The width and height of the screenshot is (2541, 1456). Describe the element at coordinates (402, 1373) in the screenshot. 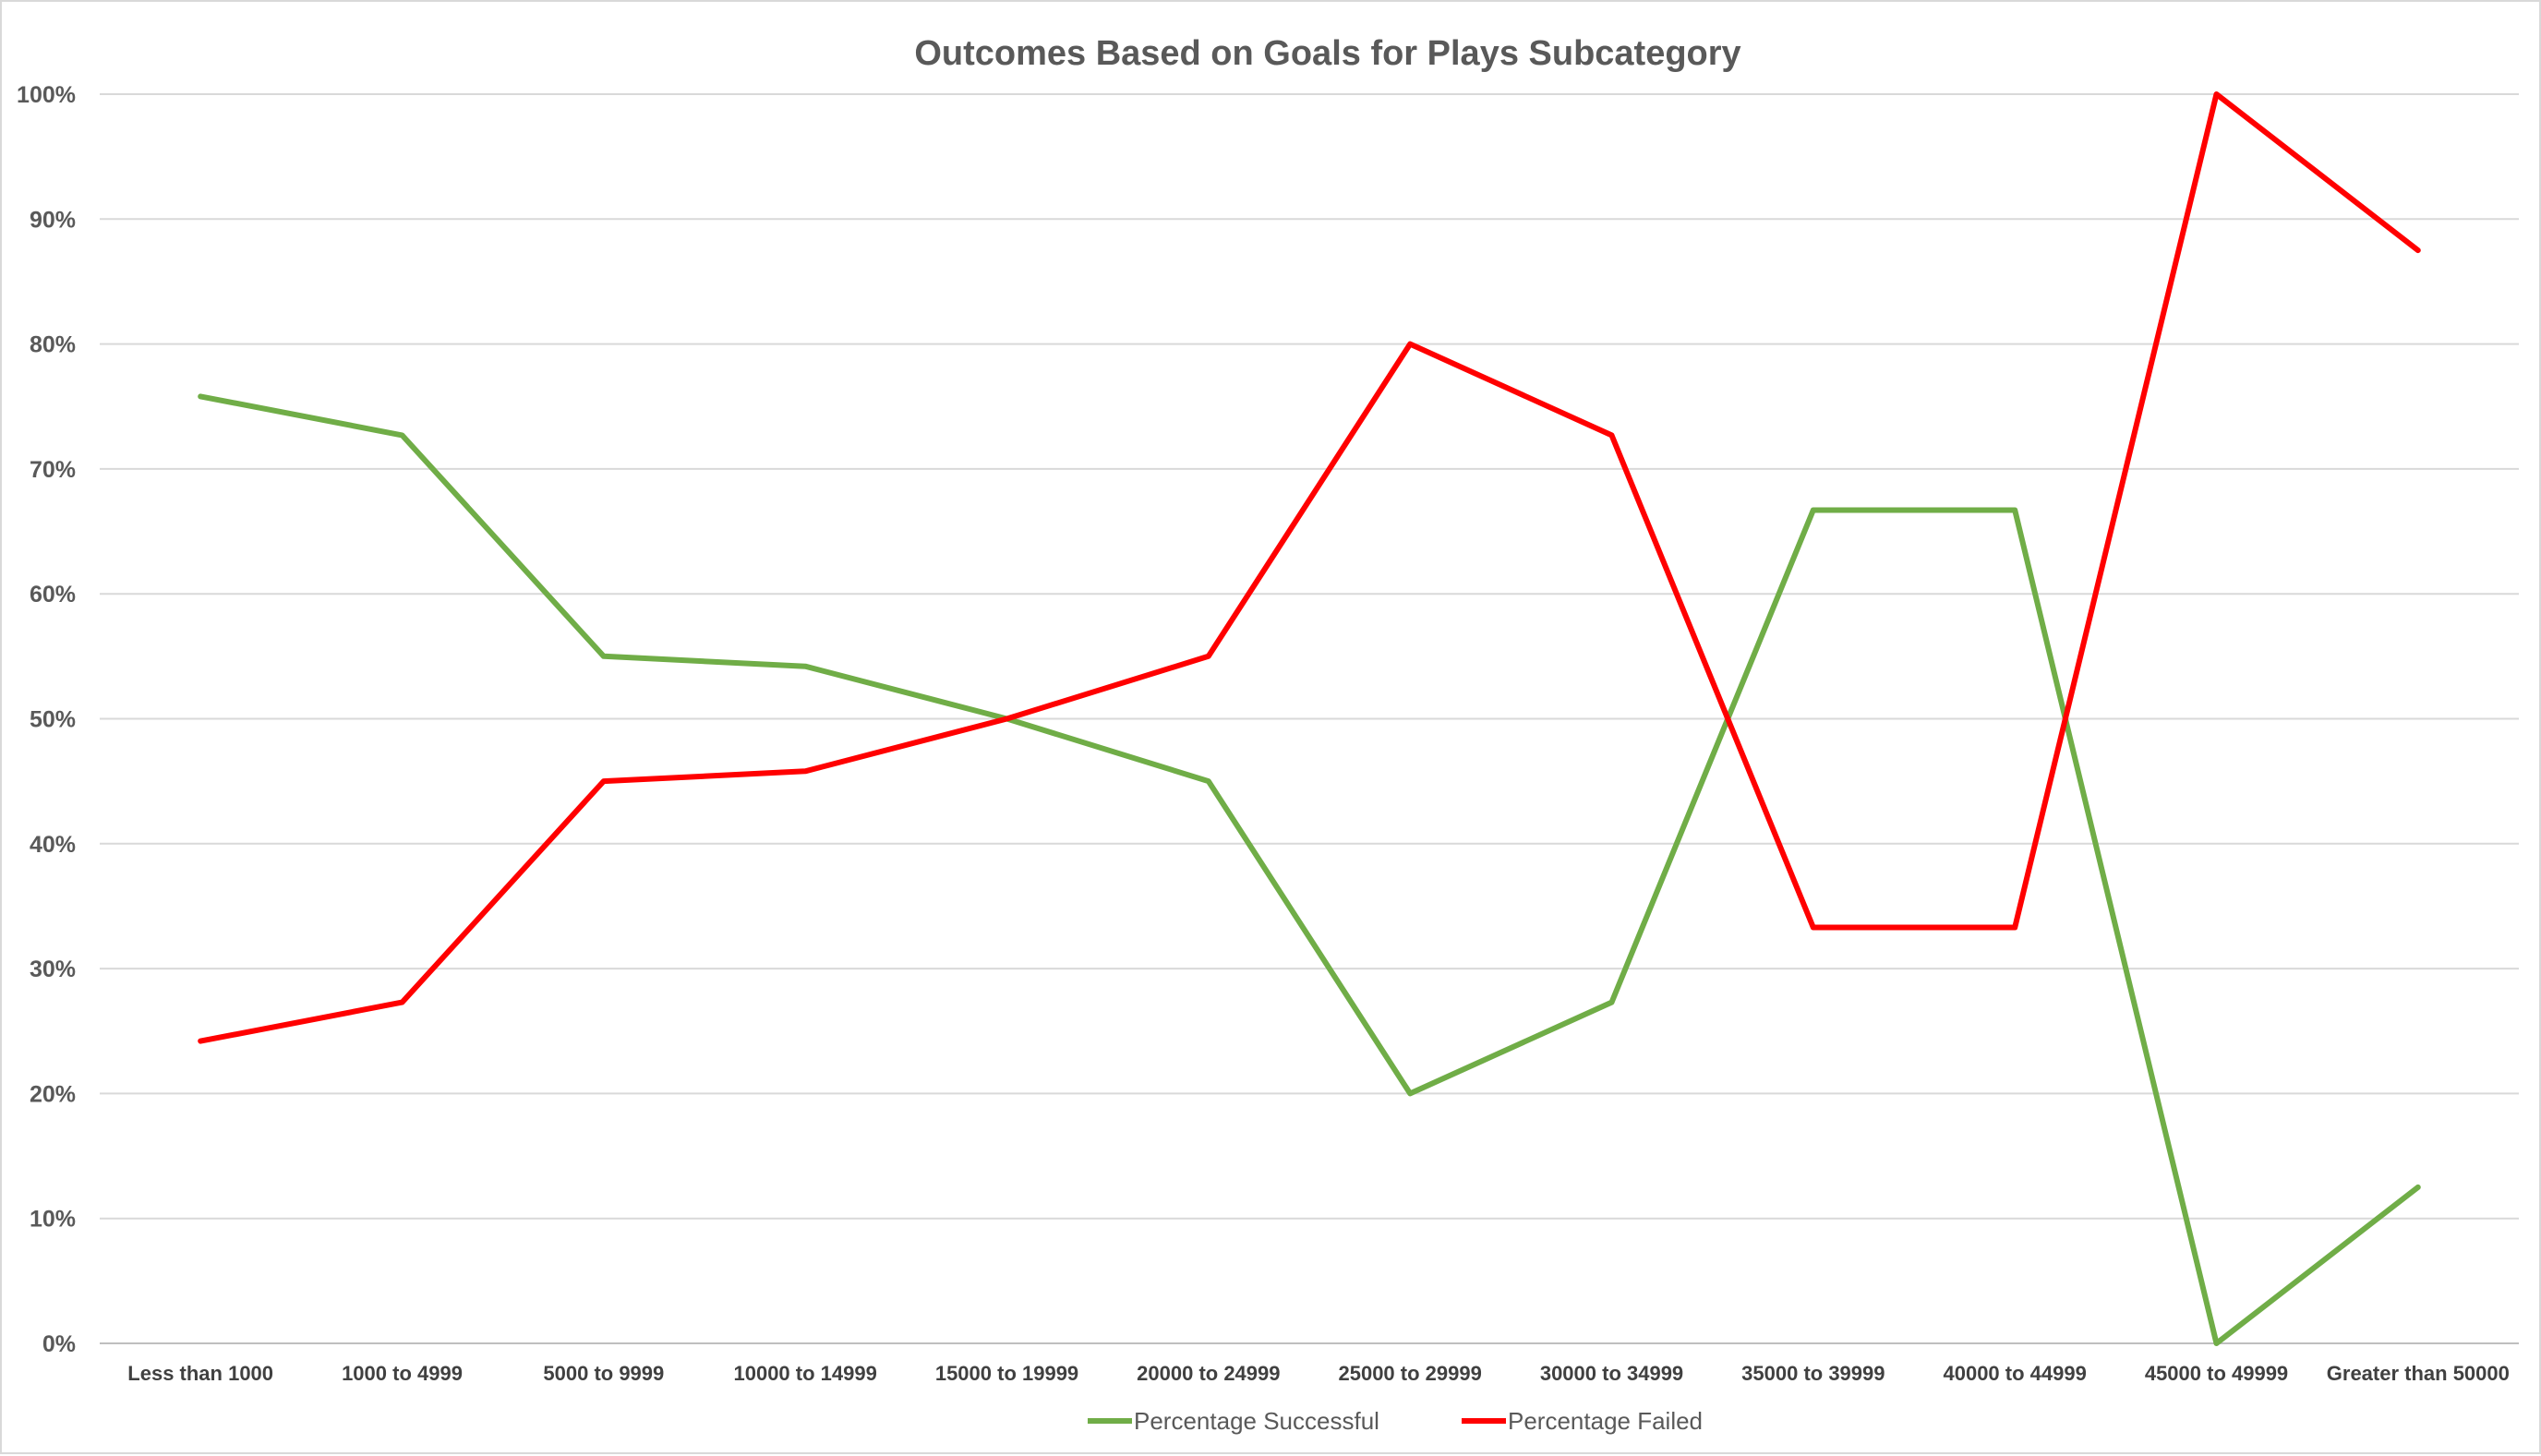

I see `x-tick-label: 1000 to 4999` at that location.